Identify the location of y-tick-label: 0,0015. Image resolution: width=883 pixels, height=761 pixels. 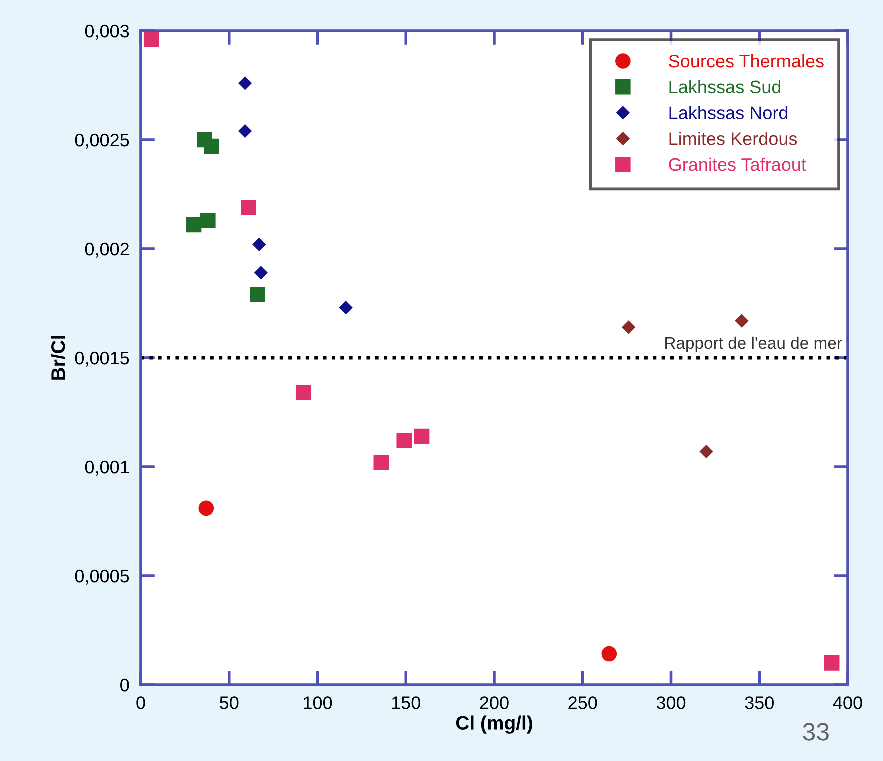
(102, 359).